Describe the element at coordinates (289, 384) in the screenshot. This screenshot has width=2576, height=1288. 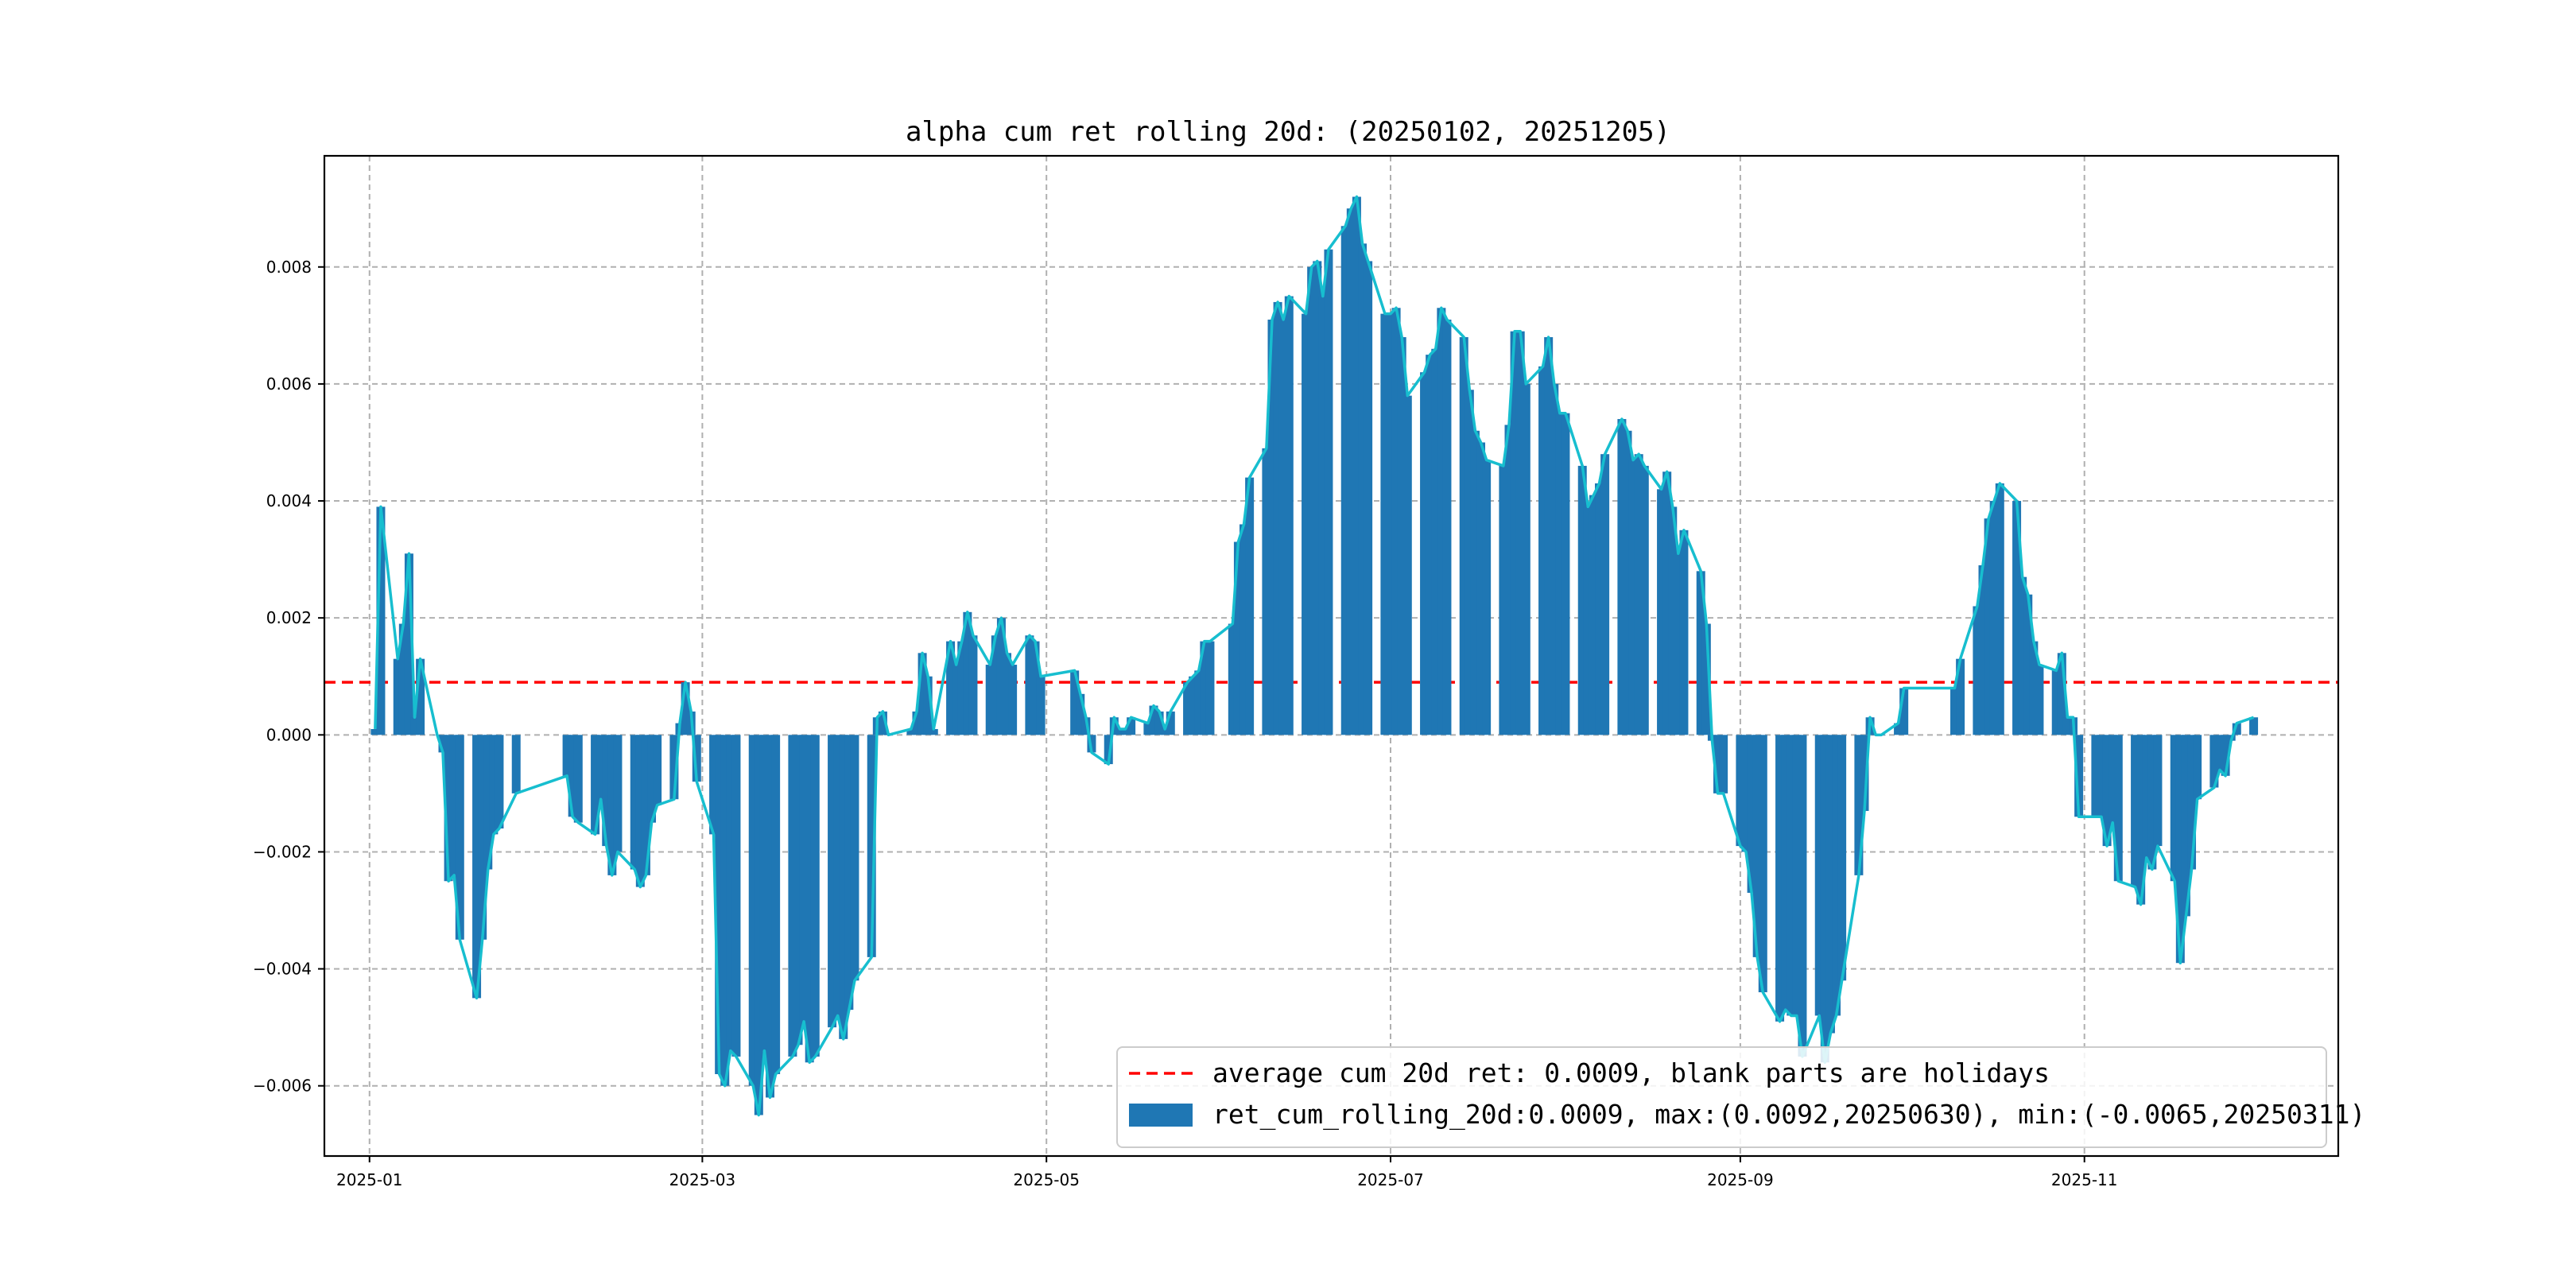
I see `y-tick-label: 0.006` at that location.